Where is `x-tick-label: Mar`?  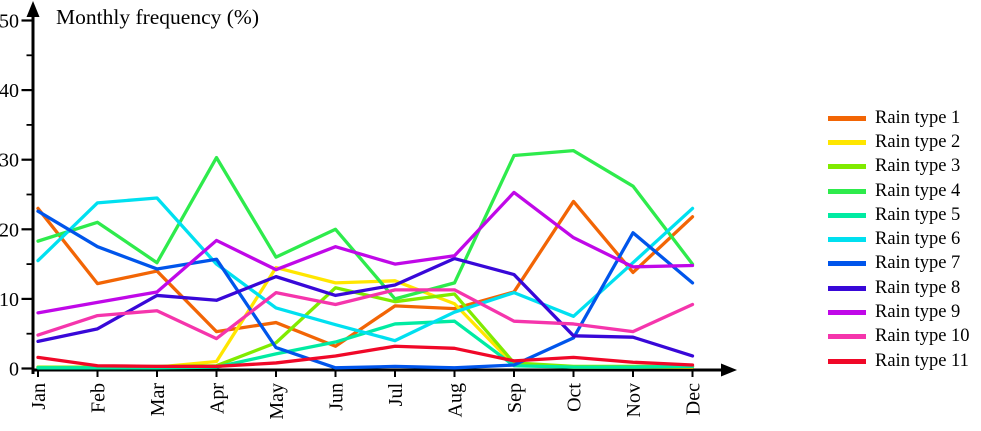 x-tick-label: Mar is located at coordinates (158, 400).